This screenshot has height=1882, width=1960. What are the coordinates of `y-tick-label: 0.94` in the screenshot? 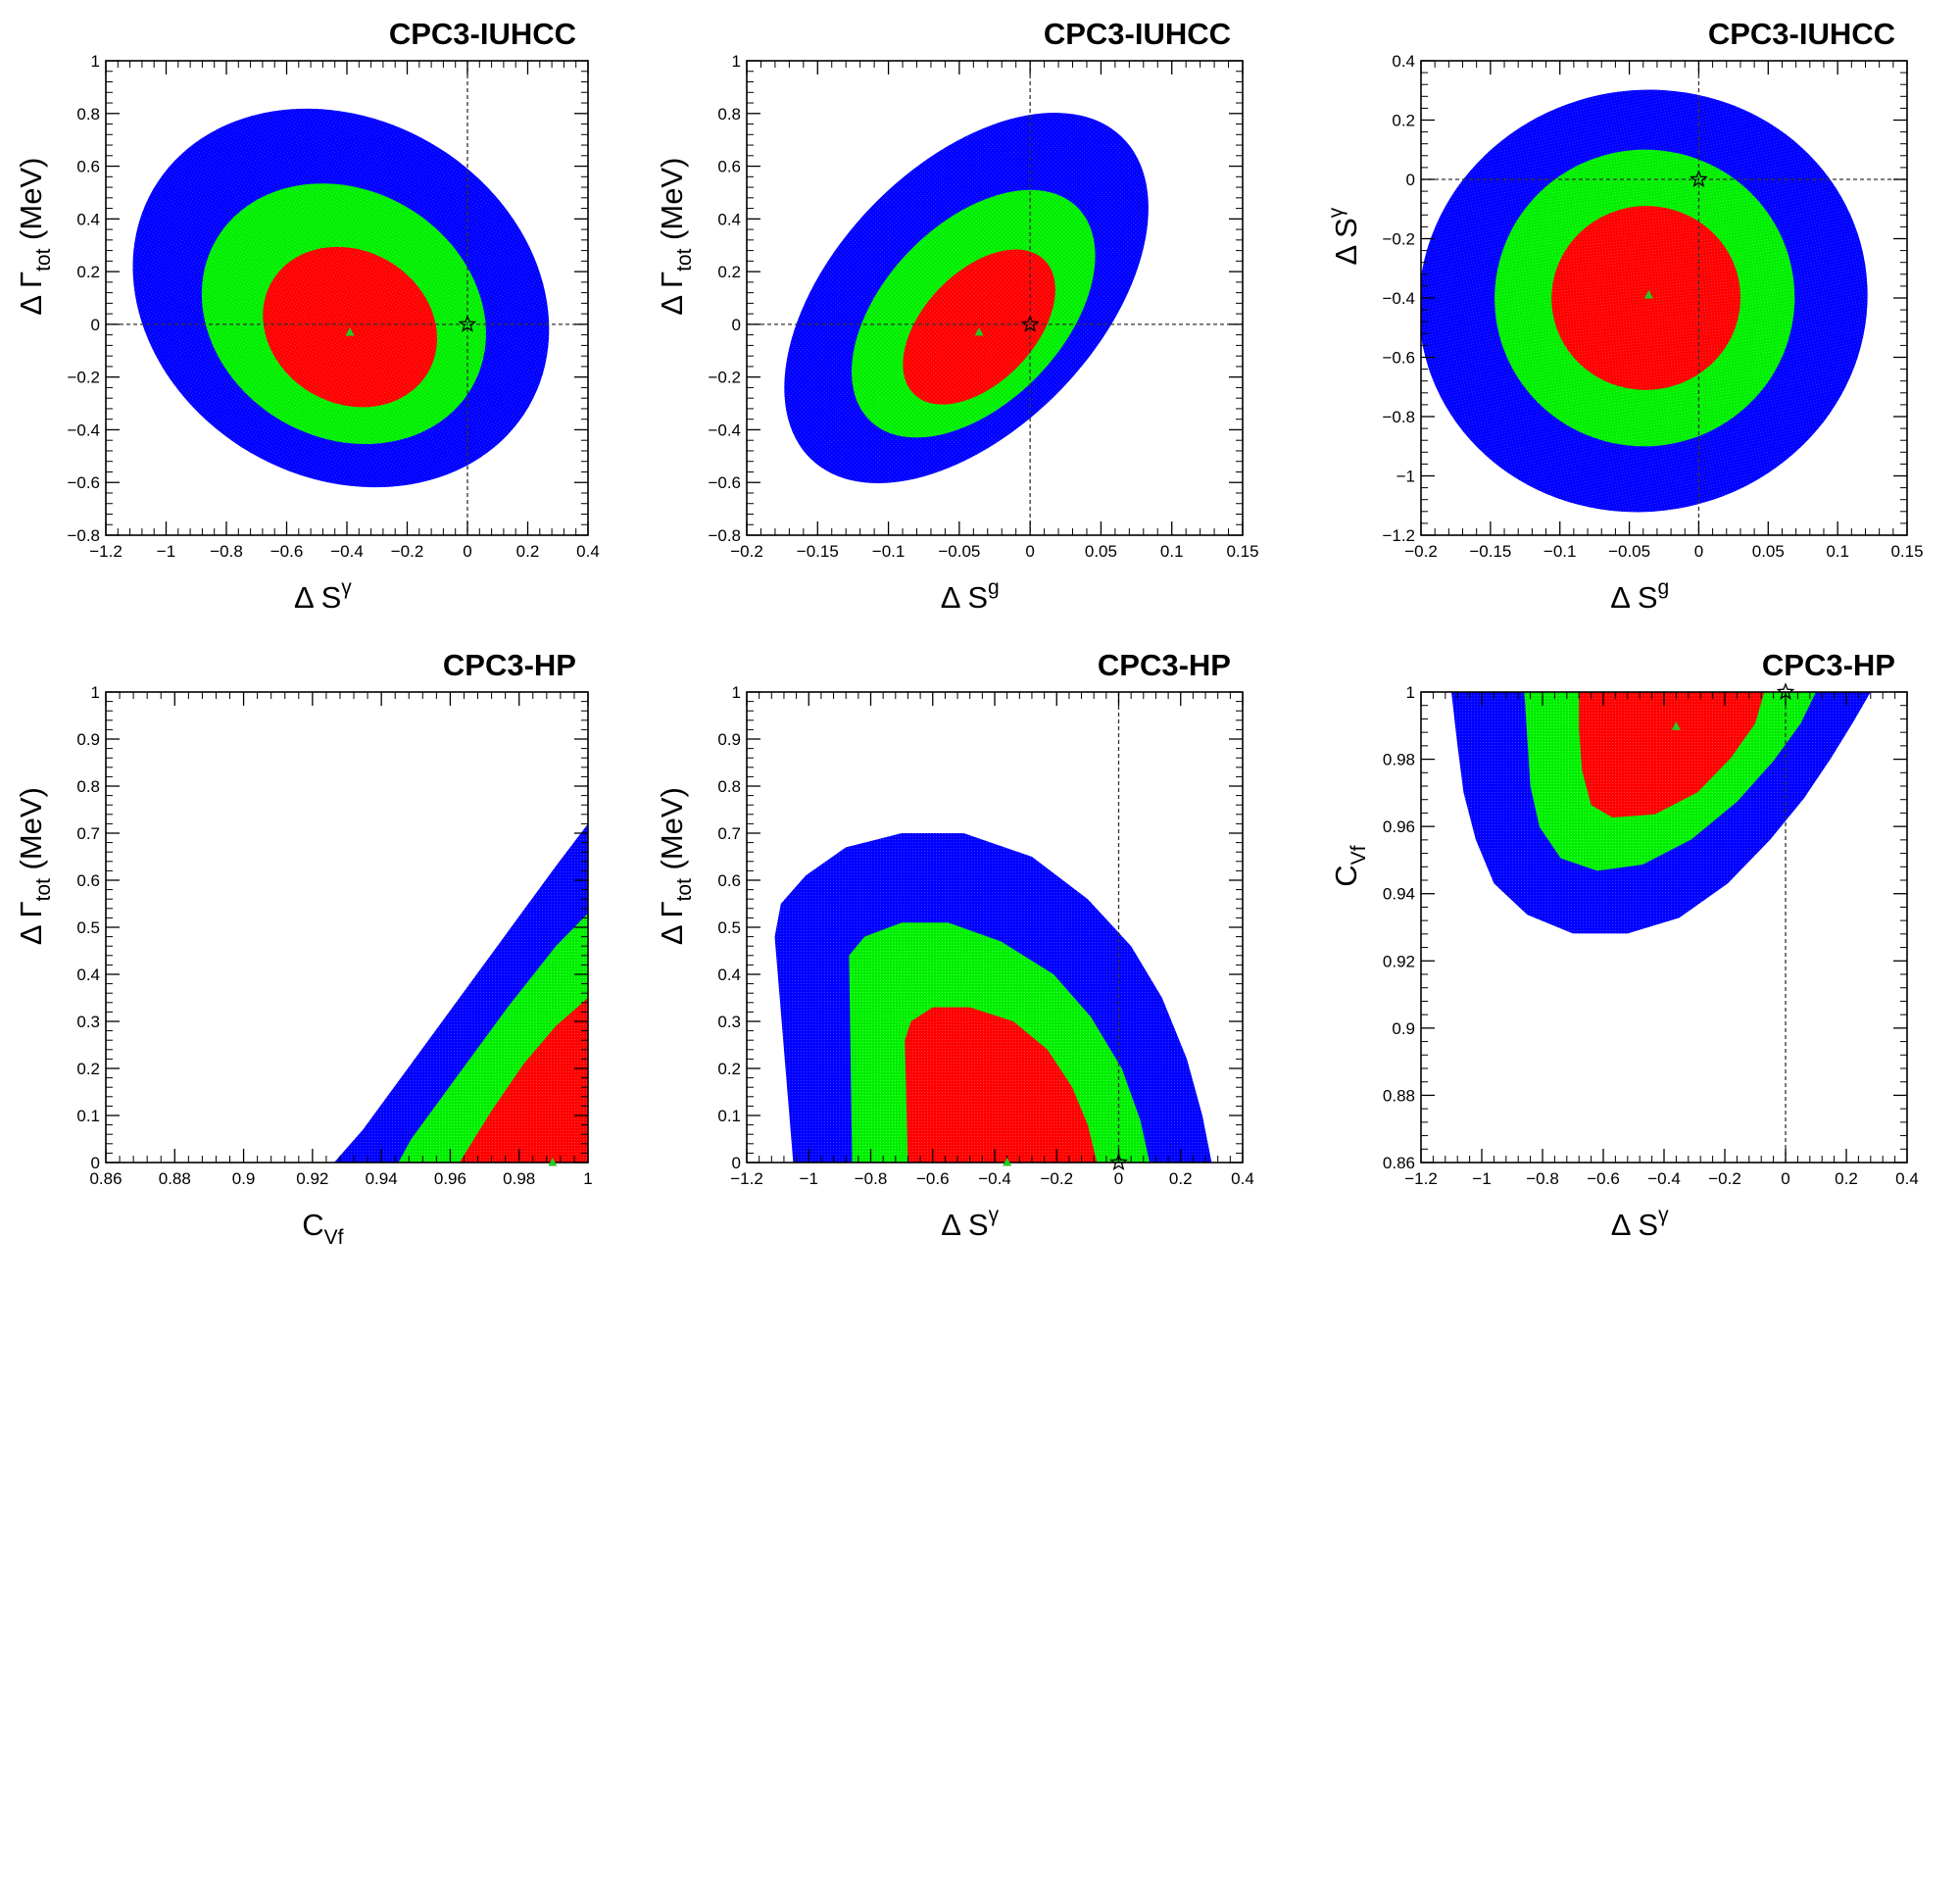 It's located at (1399, 895).